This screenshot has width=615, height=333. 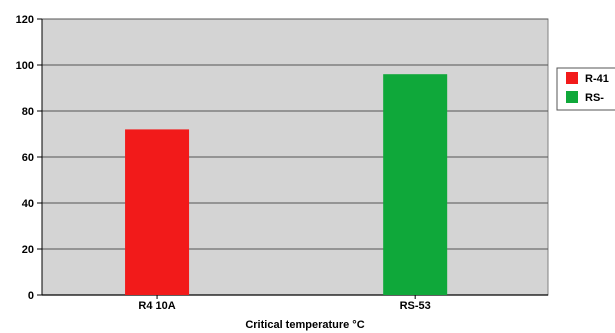 I want to click on legend-label: R-41, so click(x=597, y=79).